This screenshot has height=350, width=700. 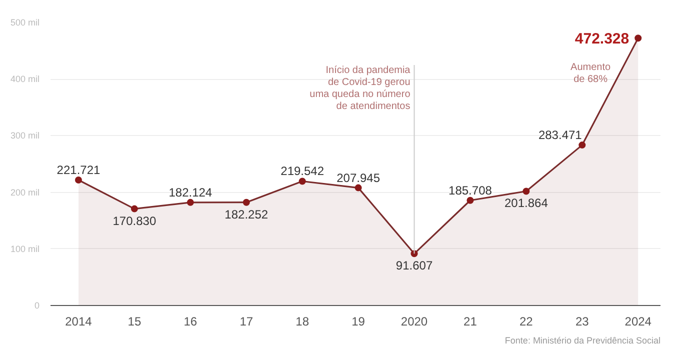 What do you see at coordinates (303, 321) in the screenshot?
I see `x-tick-label: 18` at bounding box center [303, 321].